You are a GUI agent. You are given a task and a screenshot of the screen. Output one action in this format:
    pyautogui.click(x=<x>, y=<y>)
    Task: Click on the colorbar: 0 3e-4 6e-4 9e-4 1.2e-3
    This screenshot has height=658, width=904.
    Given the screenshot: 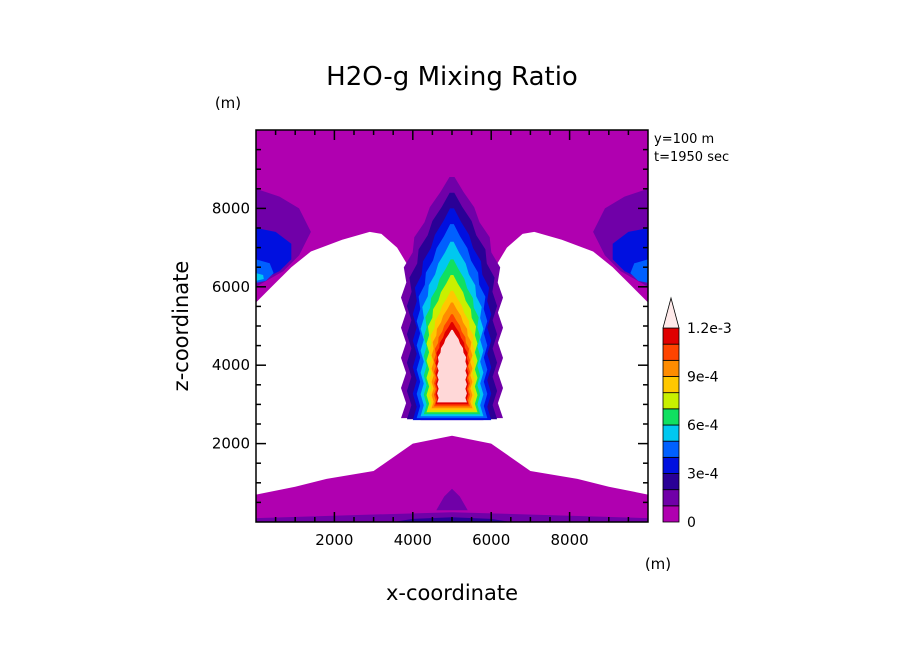 What is the action you would take?
    pyautogui.click(x=697, y=413)
    